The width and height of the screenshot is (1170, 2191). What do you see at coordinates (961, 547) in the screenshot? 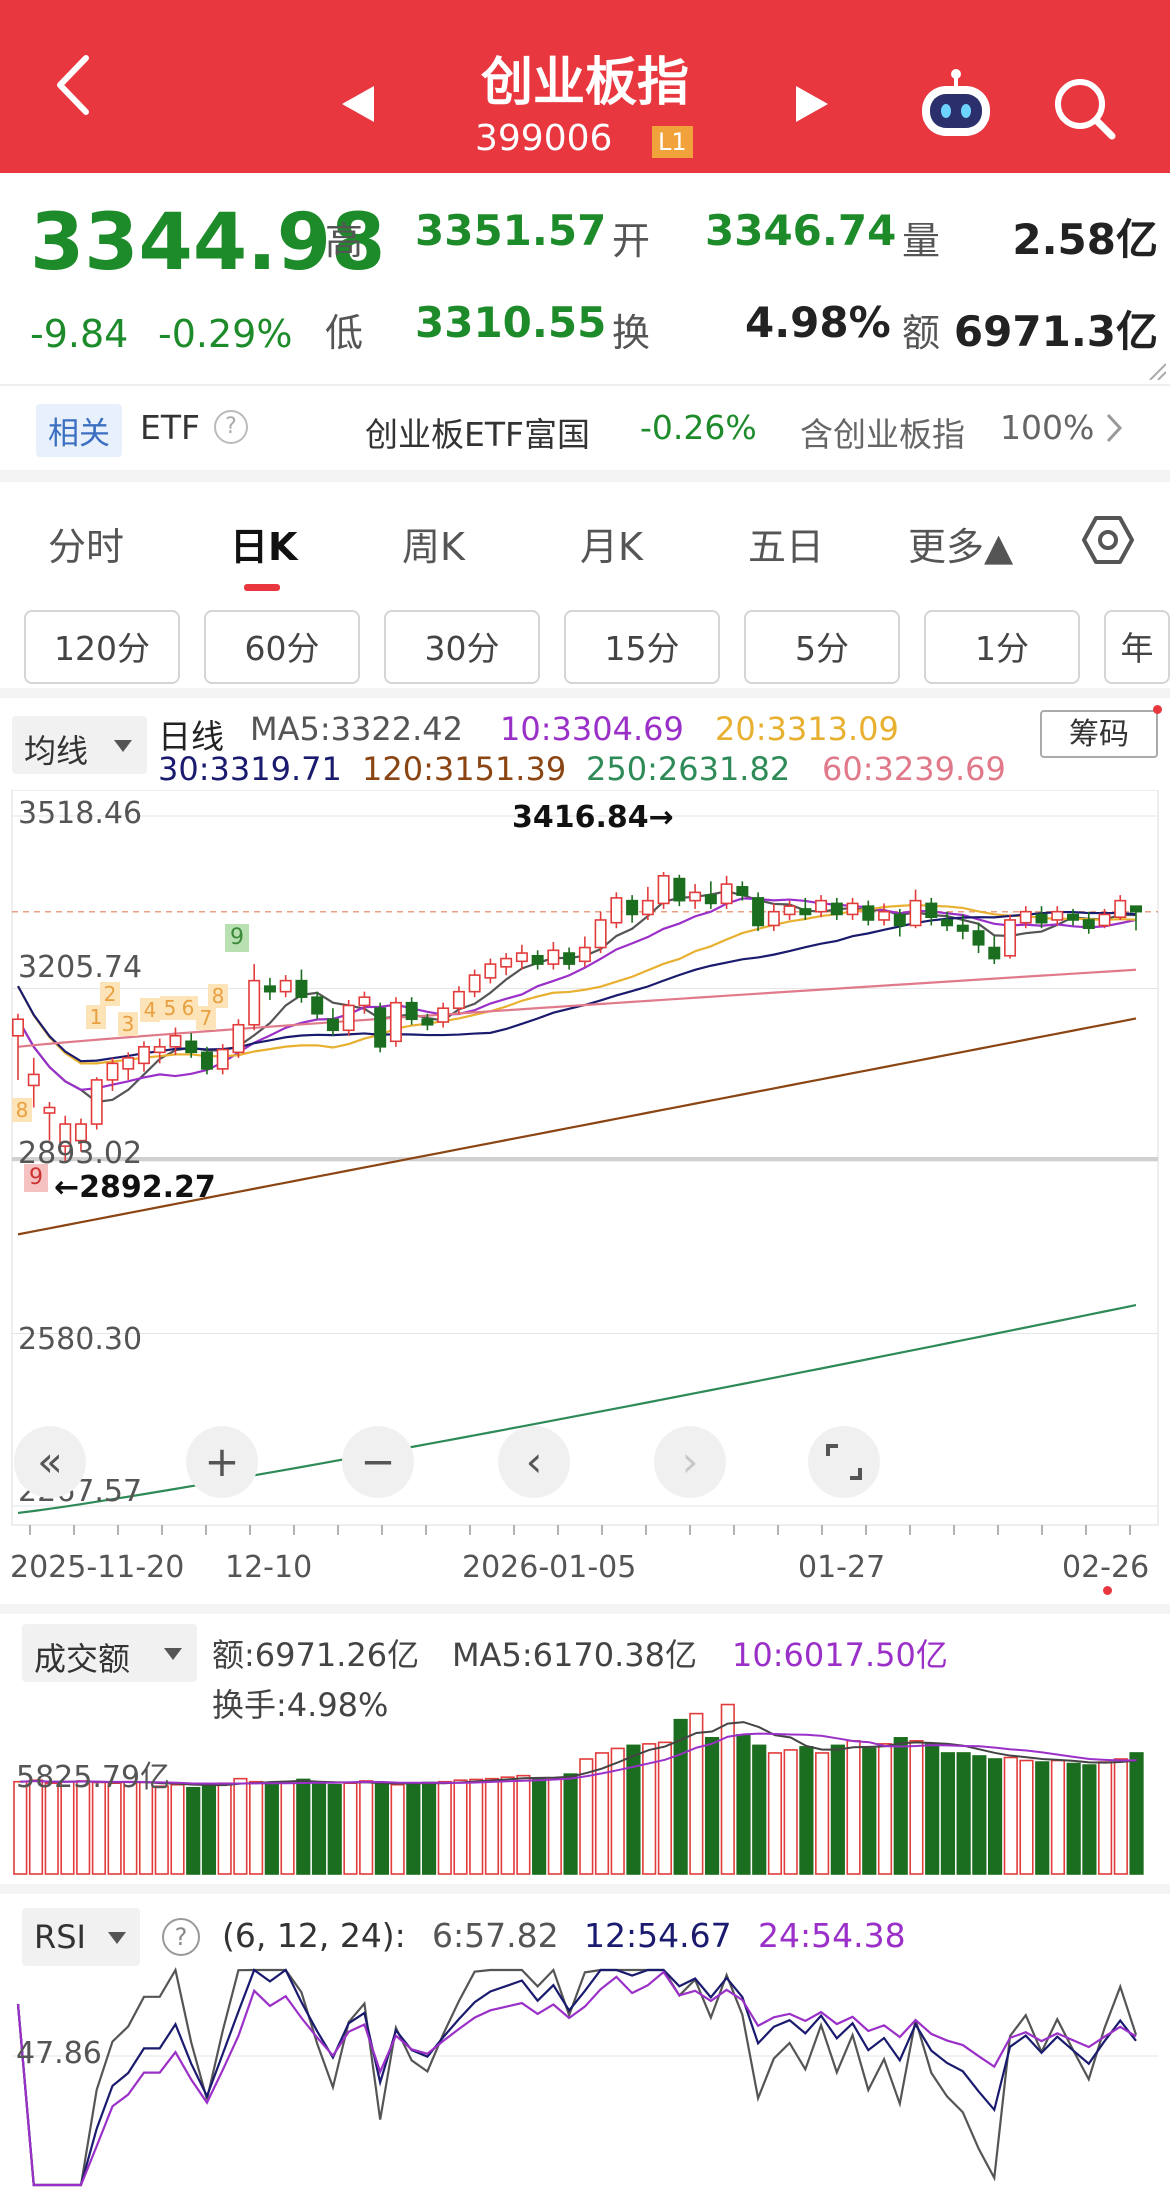
I see `tab-period: 更多▲` at bounding box center [961, 547].